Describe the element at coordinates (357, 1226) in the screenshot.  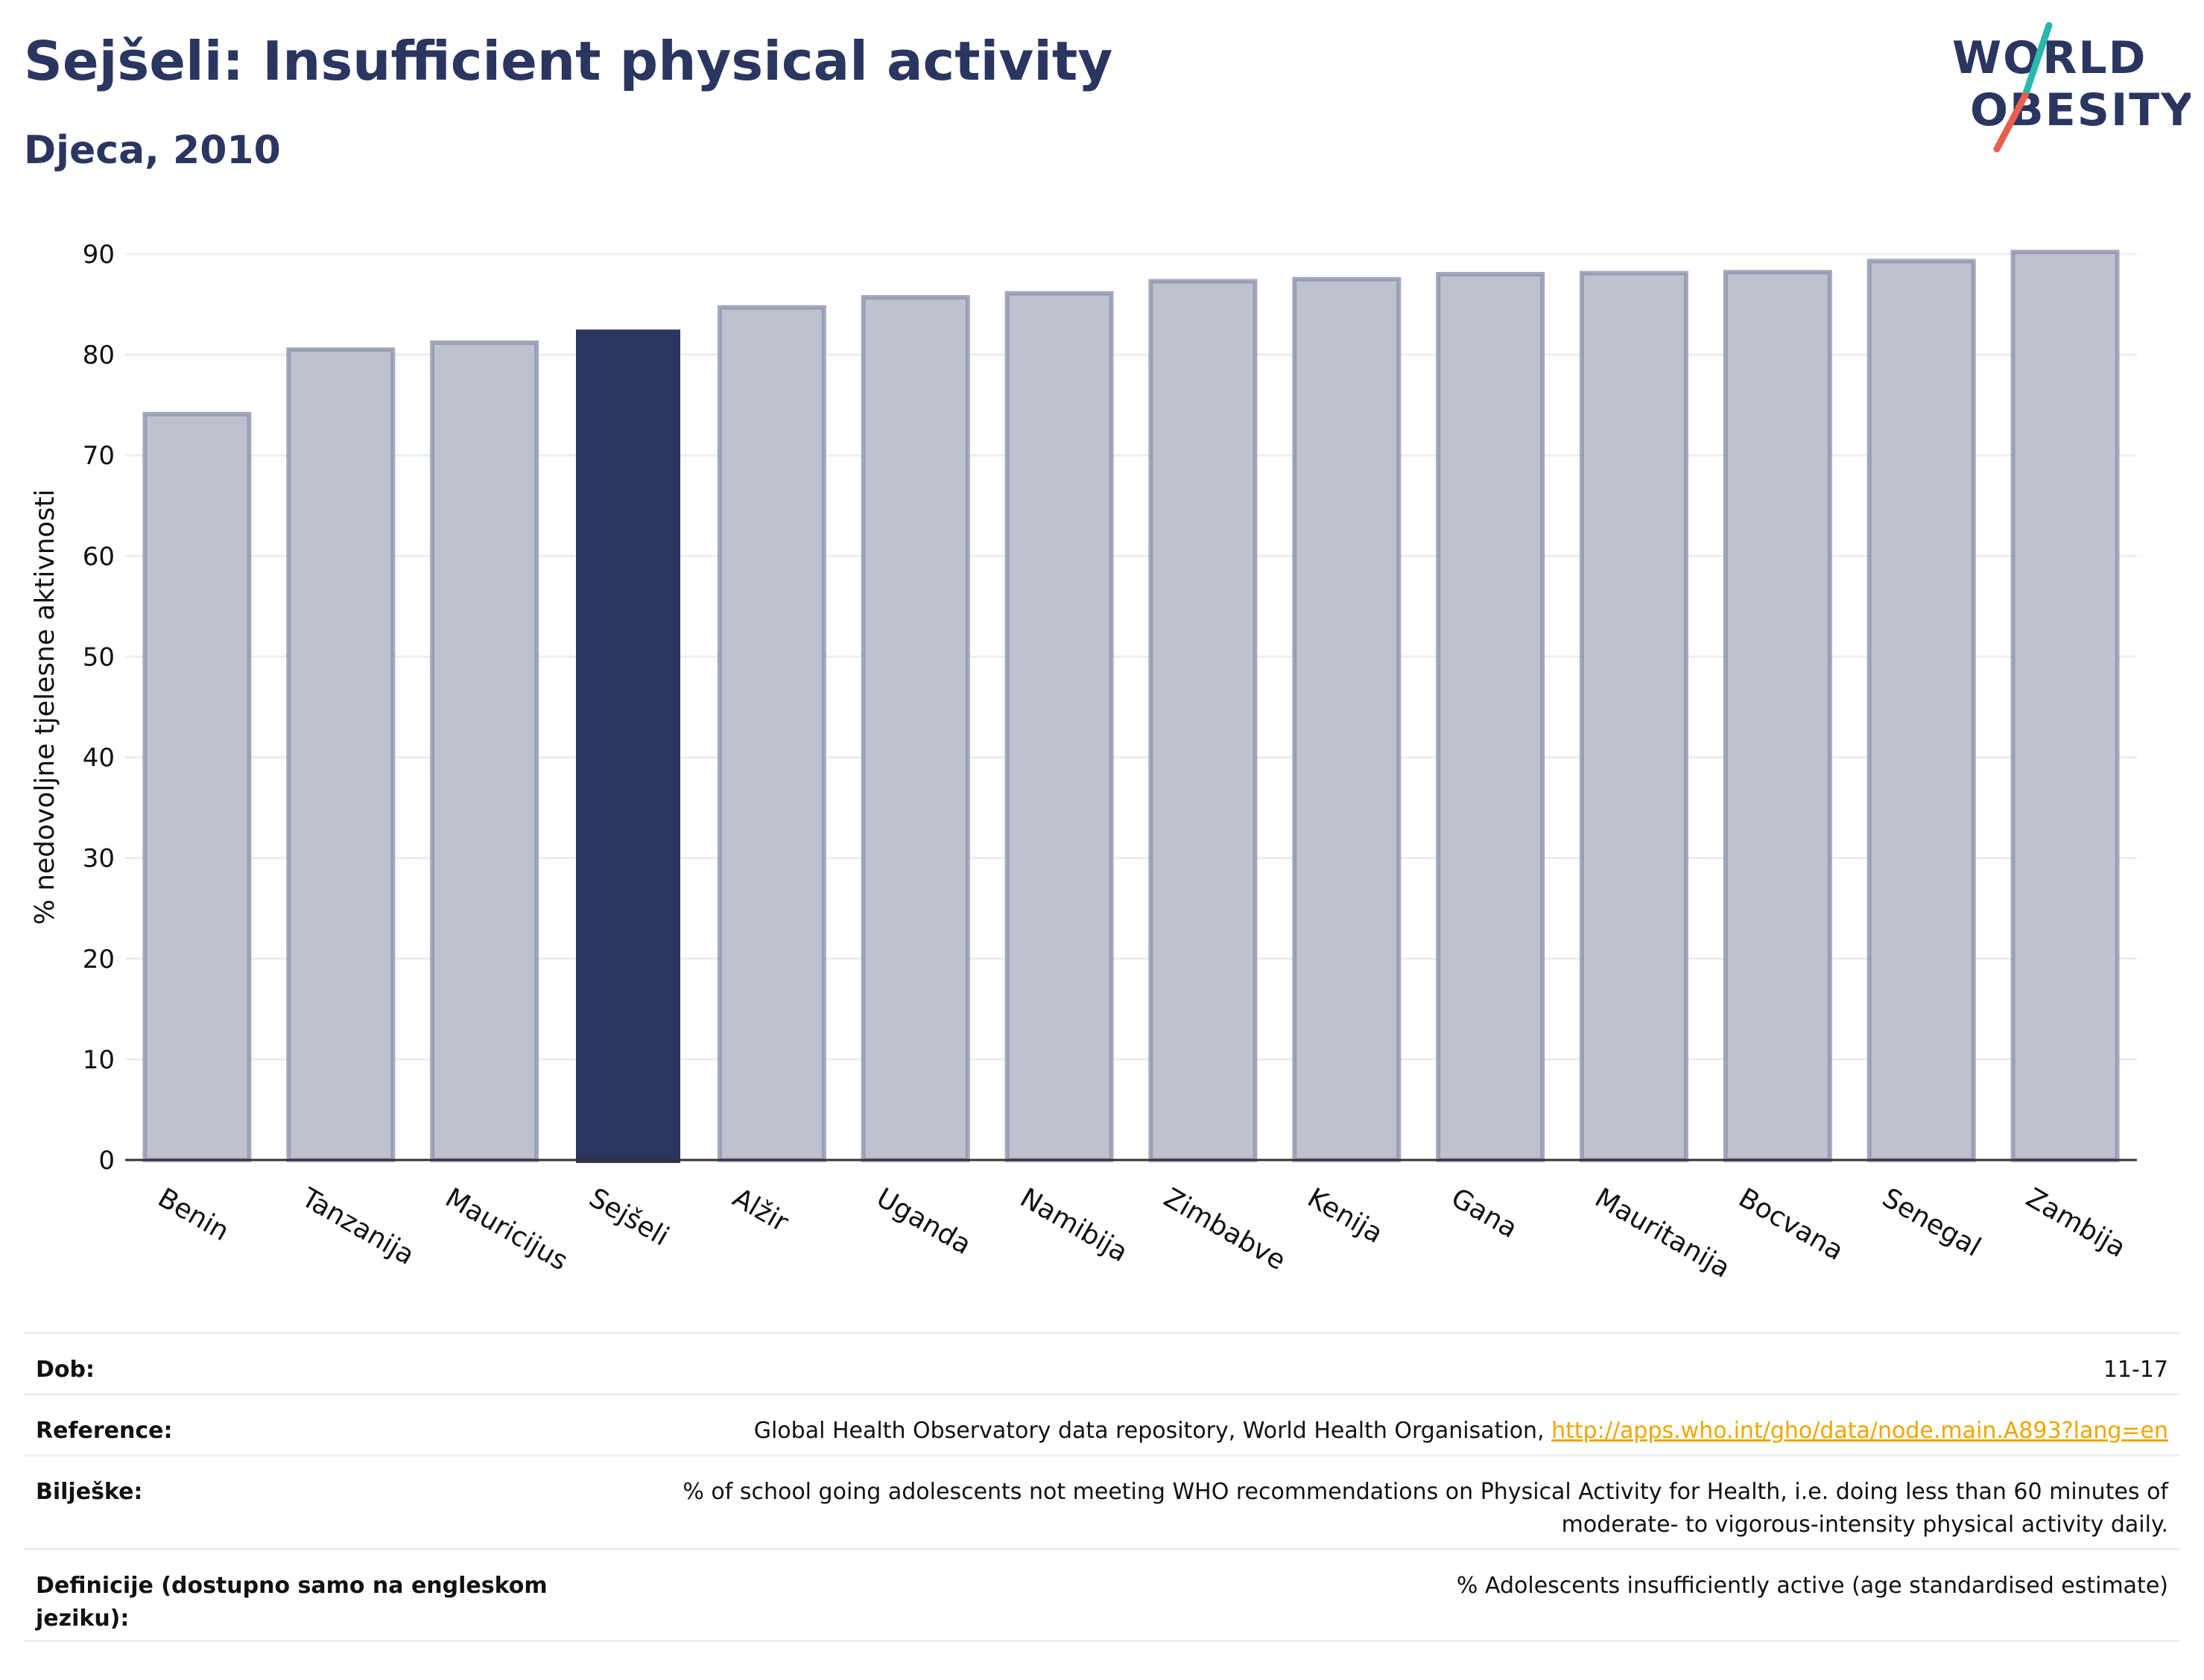
I see `x-tick-label: Tanzanija` at that location.